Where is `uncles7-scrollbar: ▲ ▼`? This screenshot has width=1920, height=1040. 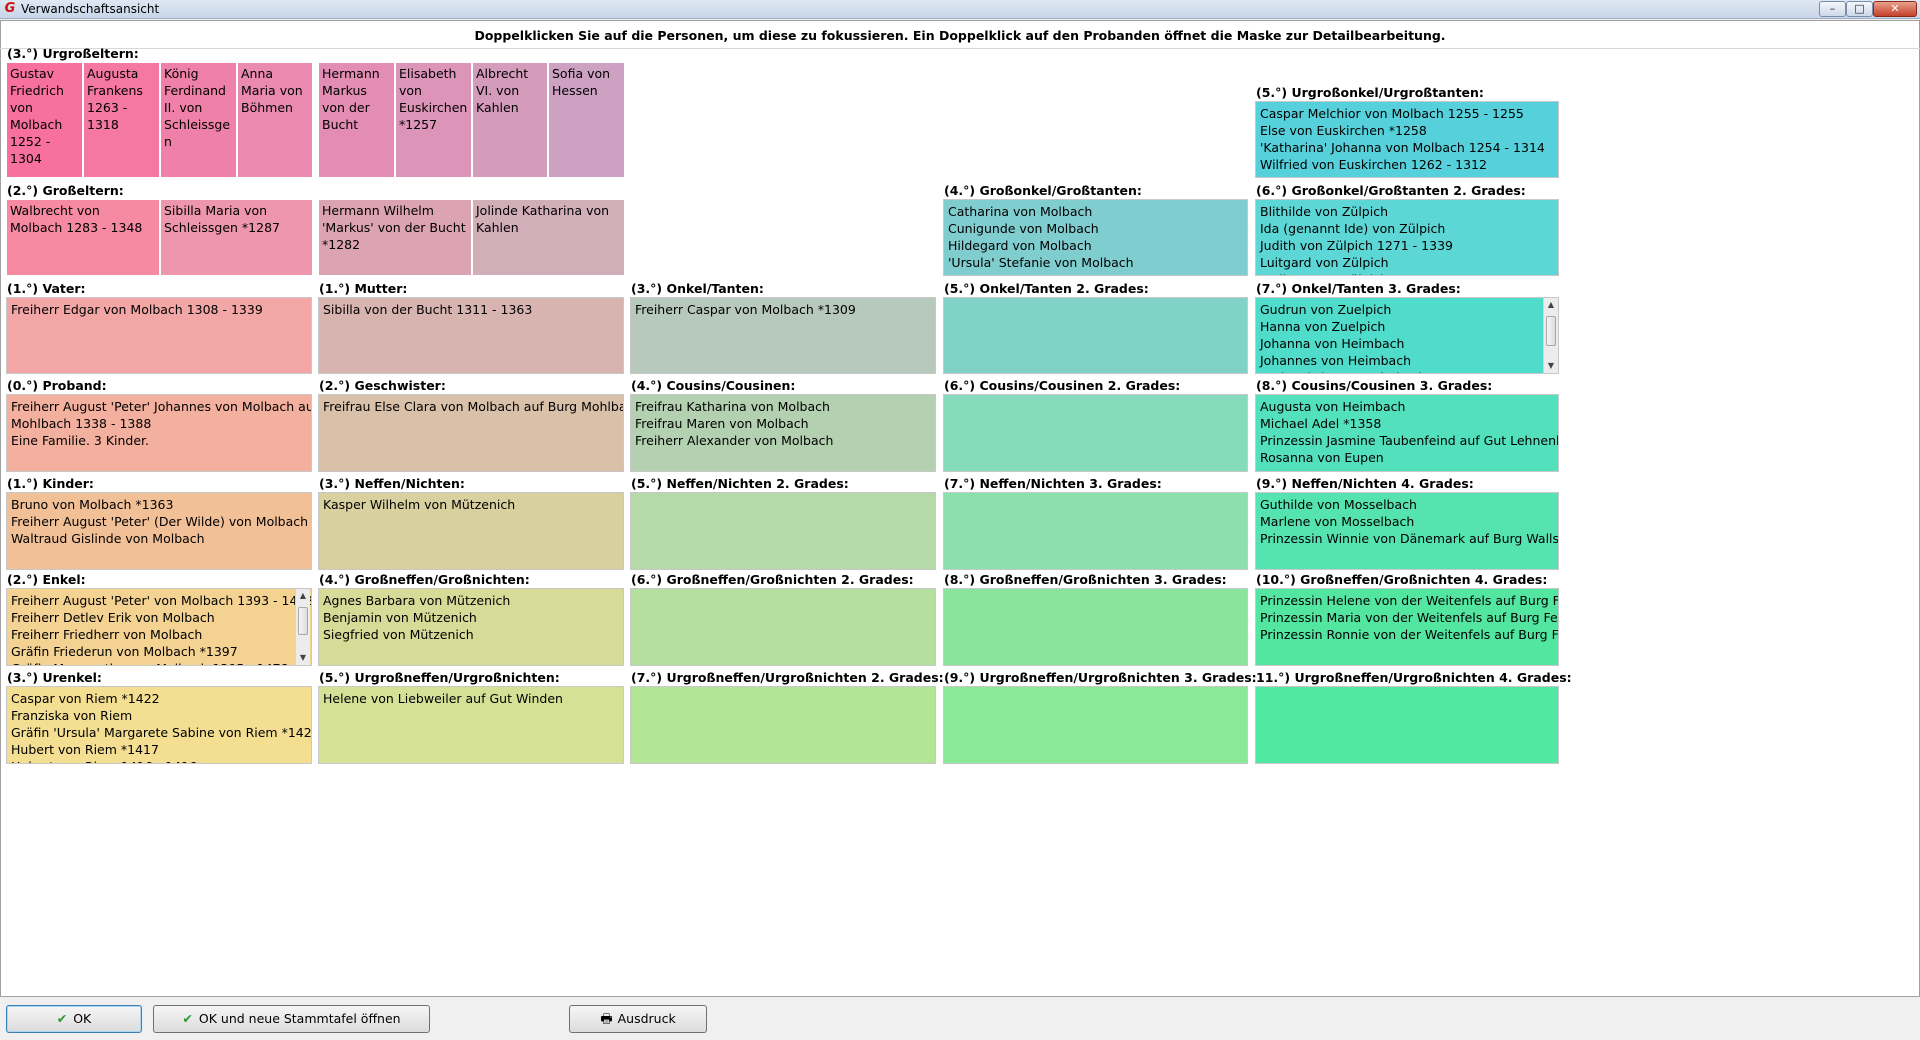
uncles7-scrollbar: ▲ ▼ is located at coordinates (1550, 335).